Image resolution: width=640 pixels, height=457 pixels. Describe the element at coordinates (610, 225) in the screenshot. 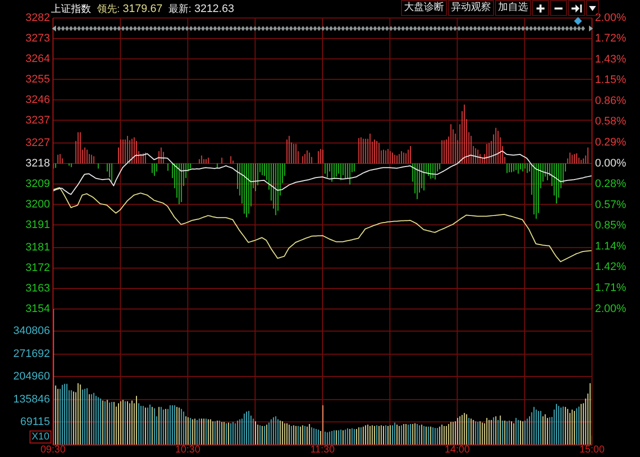

I see `y2-tick-label: 0.85%` at that location.